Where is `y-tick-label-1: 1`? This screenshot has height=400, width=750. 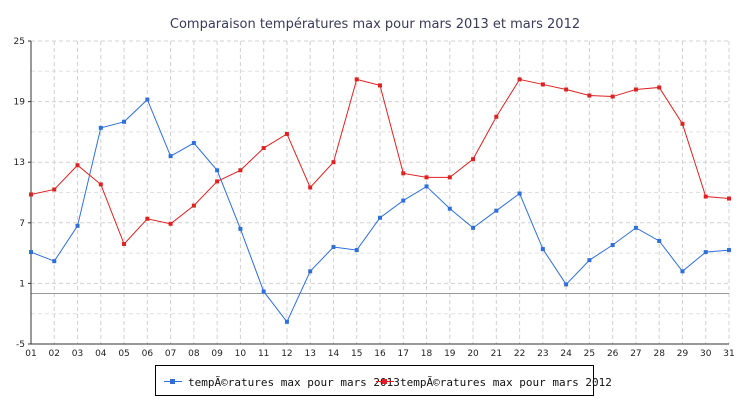 y-tick-label-1: 1 is located at coordinates (22, 284).